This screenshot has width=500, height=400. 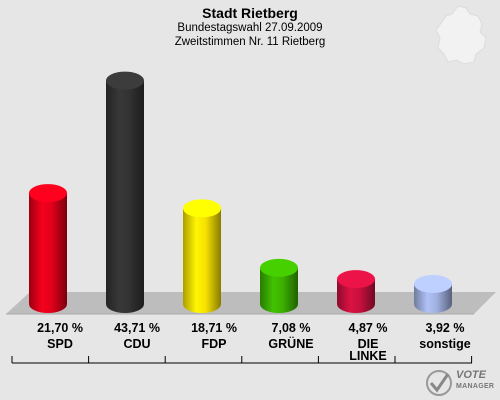 I want to click on chart-subtitle-date: Bundestagswahl 27.09.2009, so click(x=250, y=28).